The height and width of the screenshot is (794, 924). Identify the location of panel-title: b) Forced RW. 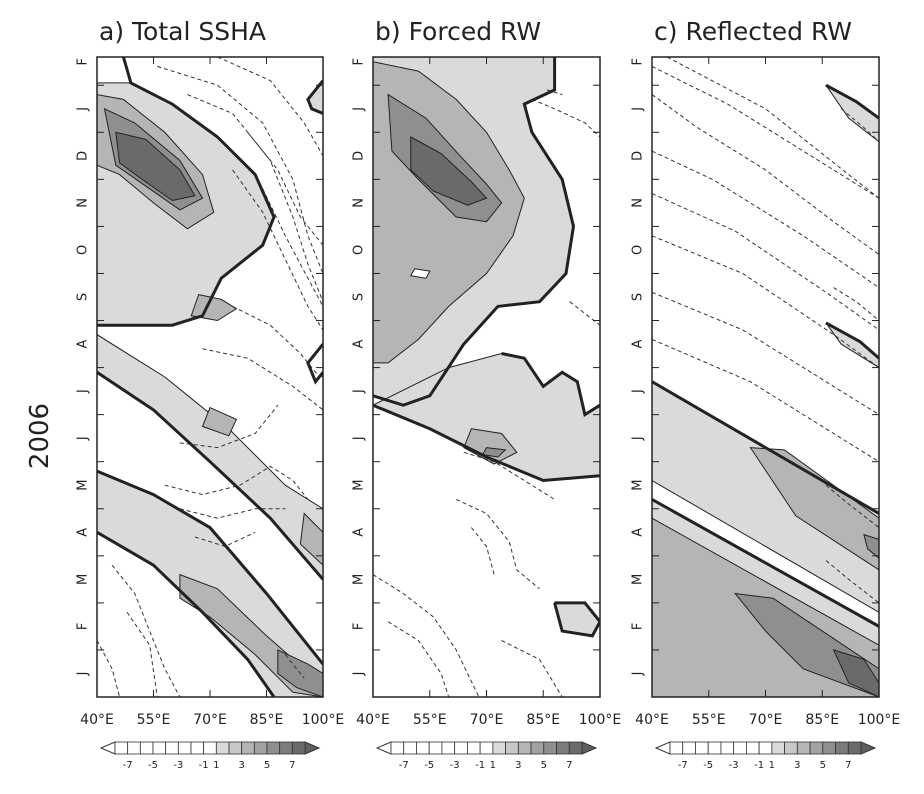
(458, 31).